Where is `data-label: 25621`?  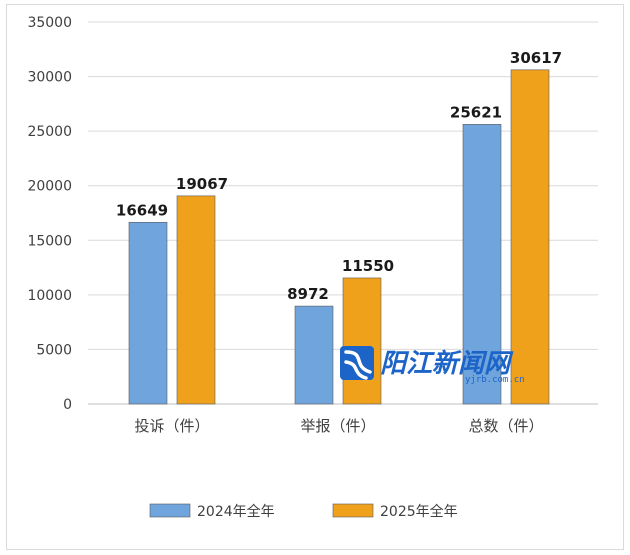 data-label: 25621 is located at coordinates (476, 112).